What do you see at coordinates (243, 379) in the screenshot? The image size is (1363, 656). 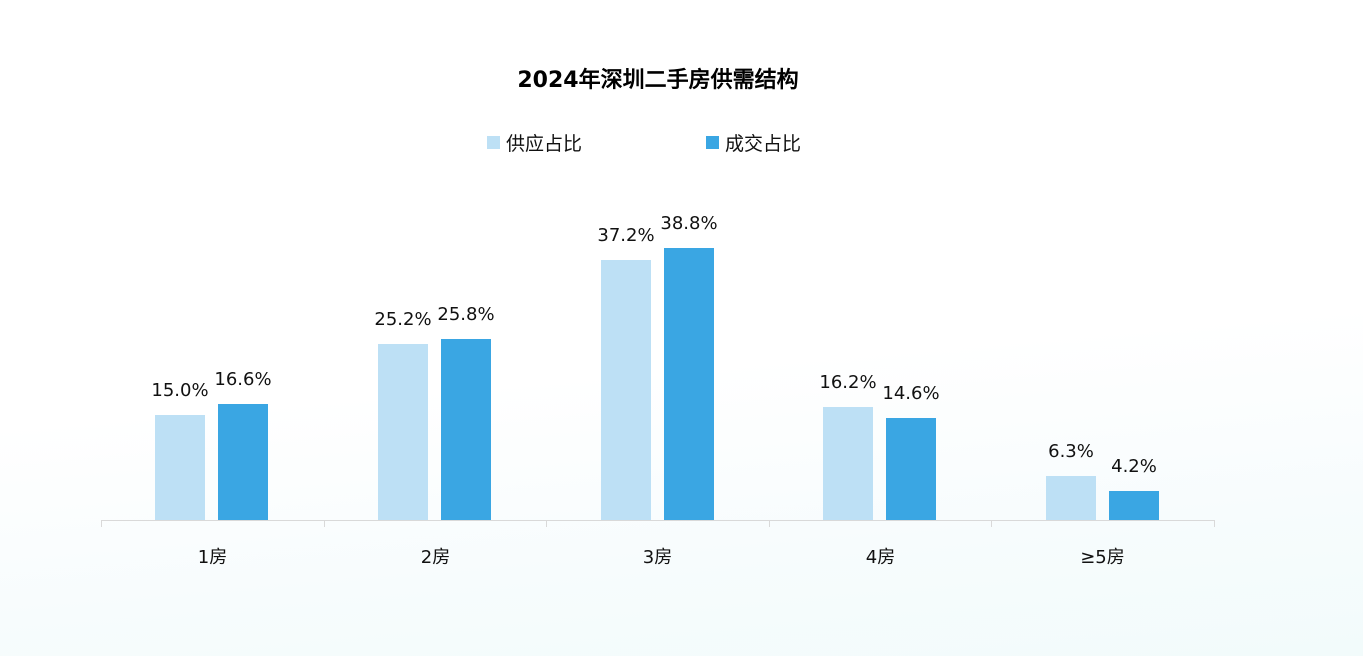 I see `data-label: 16.6%` at bounding box center [243, 379].